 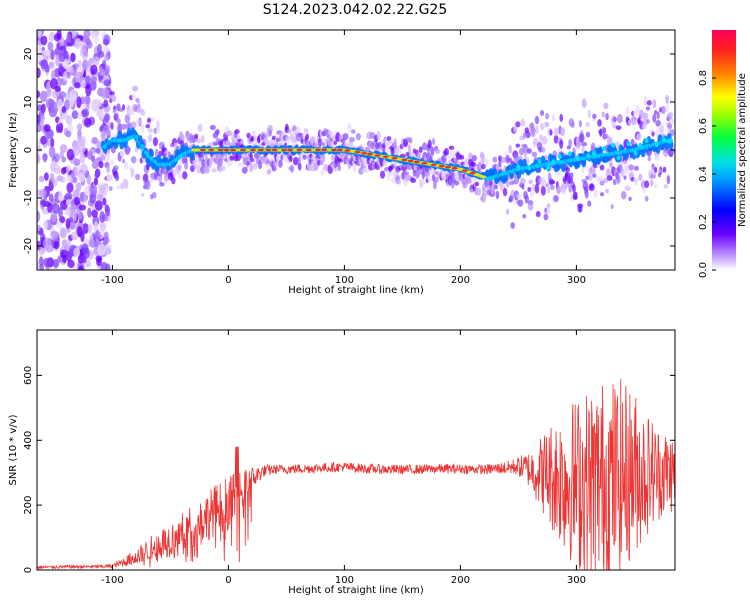 I want to click on colorbar-tick-label: 0.8, so click(x=703, y=78).